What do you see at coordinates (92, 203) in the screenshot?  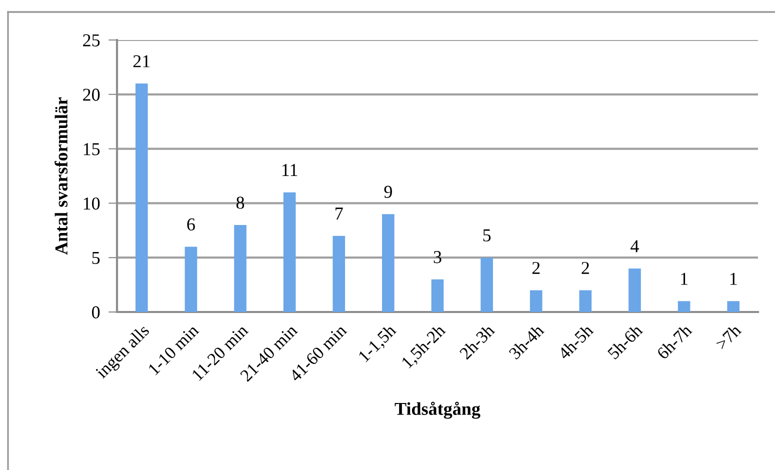 I see `y-tick-label: 10` at bounding box center [92, 203].